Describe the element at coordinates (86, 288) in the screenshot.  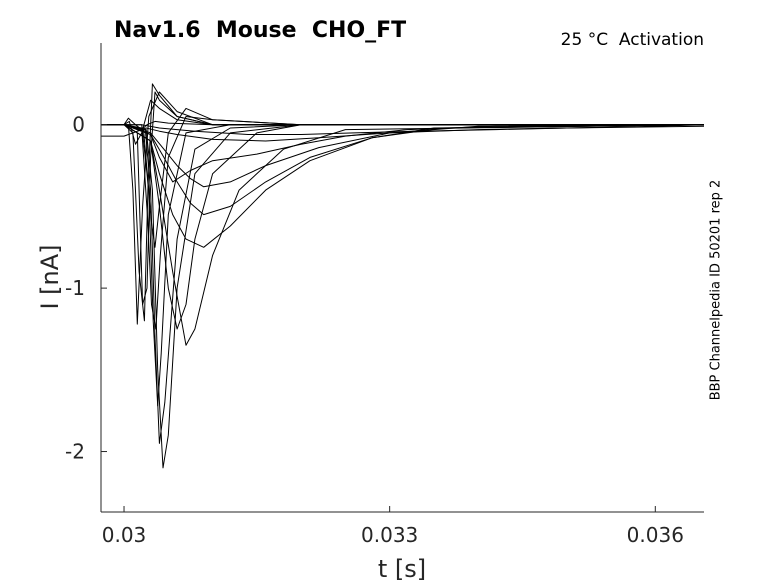
I see `y-ticks-group: 0 -1 -2` at that location.